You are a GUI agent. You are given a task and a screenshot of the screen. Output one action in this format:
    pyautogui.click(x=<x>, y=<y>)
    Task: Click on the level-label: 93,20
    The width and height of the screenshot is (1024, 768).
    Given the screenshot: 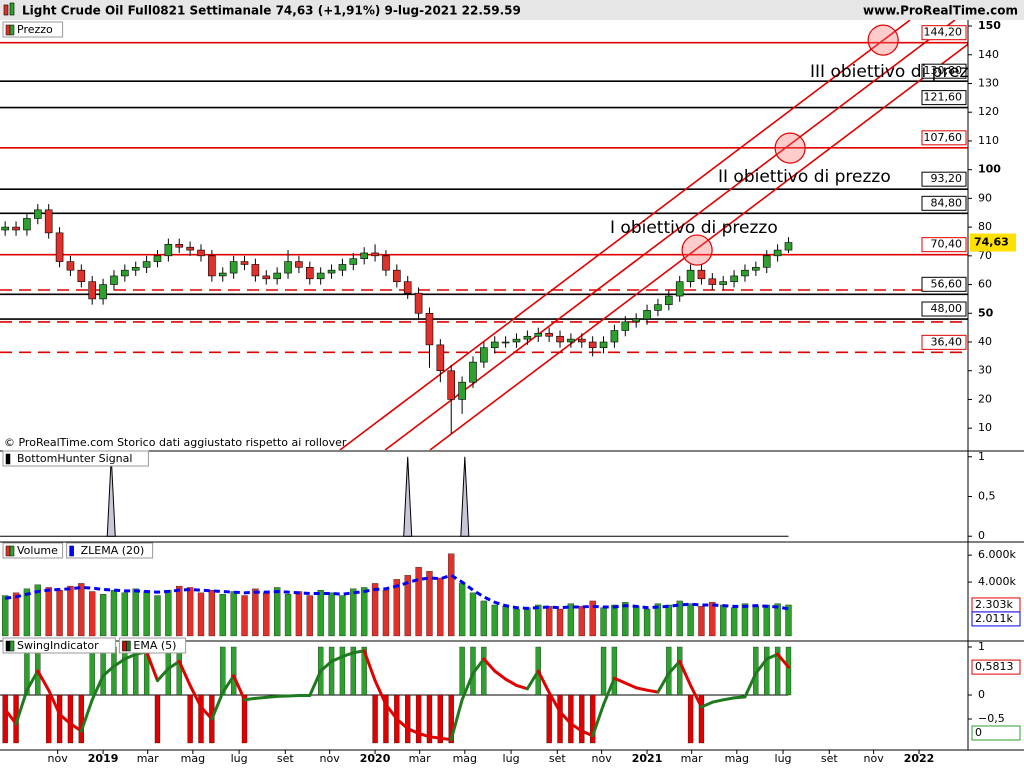 What is the action you would take?
    pyautogui.click(x=947, y=178)
    